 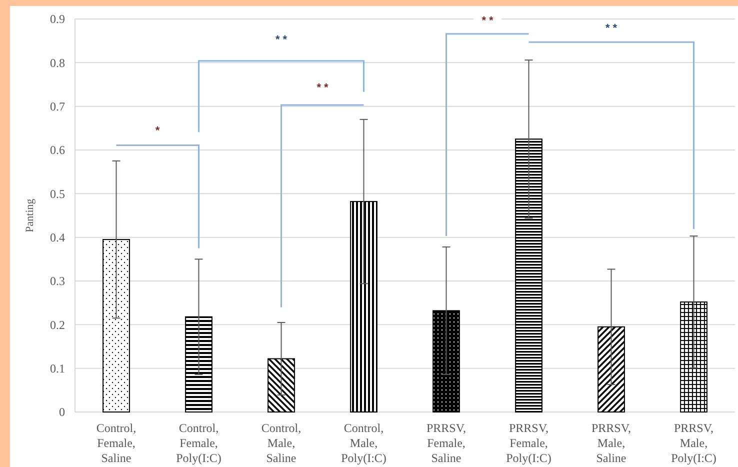 What do you see at coordinates (57, 193) in the screenshot?
I see `y-tick-label: 0.5` at bounding box center [57, 193].